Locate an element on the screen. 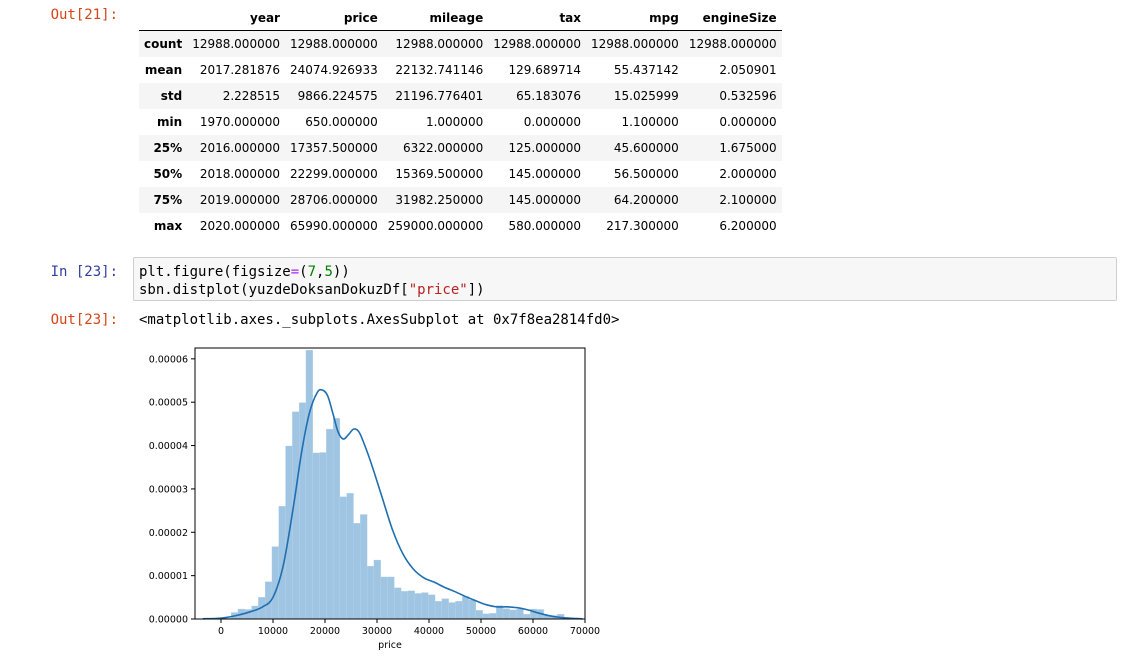  row-label: min is located at coordinates (170, 122).